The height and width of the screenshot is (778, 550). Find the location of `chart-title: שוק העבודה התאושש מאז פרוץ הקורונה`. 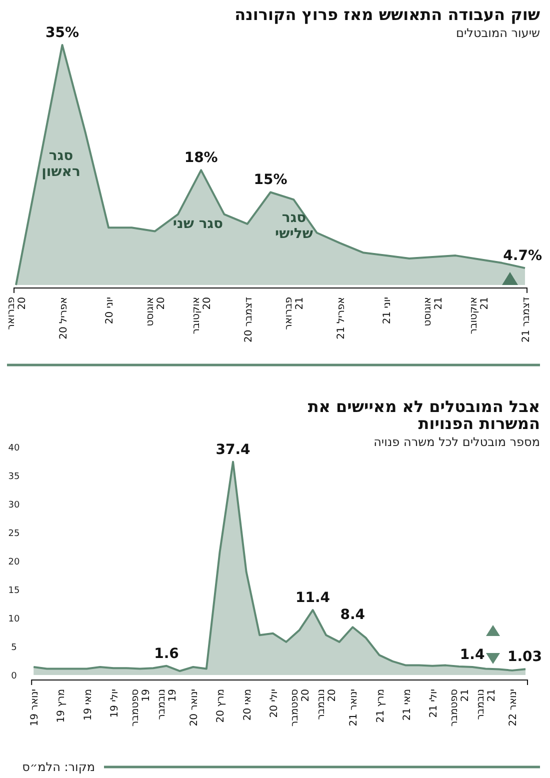

chart-title: שוק העבודה התאושש מאז פרוץ הקורונה is located at coordinates (387, 14).